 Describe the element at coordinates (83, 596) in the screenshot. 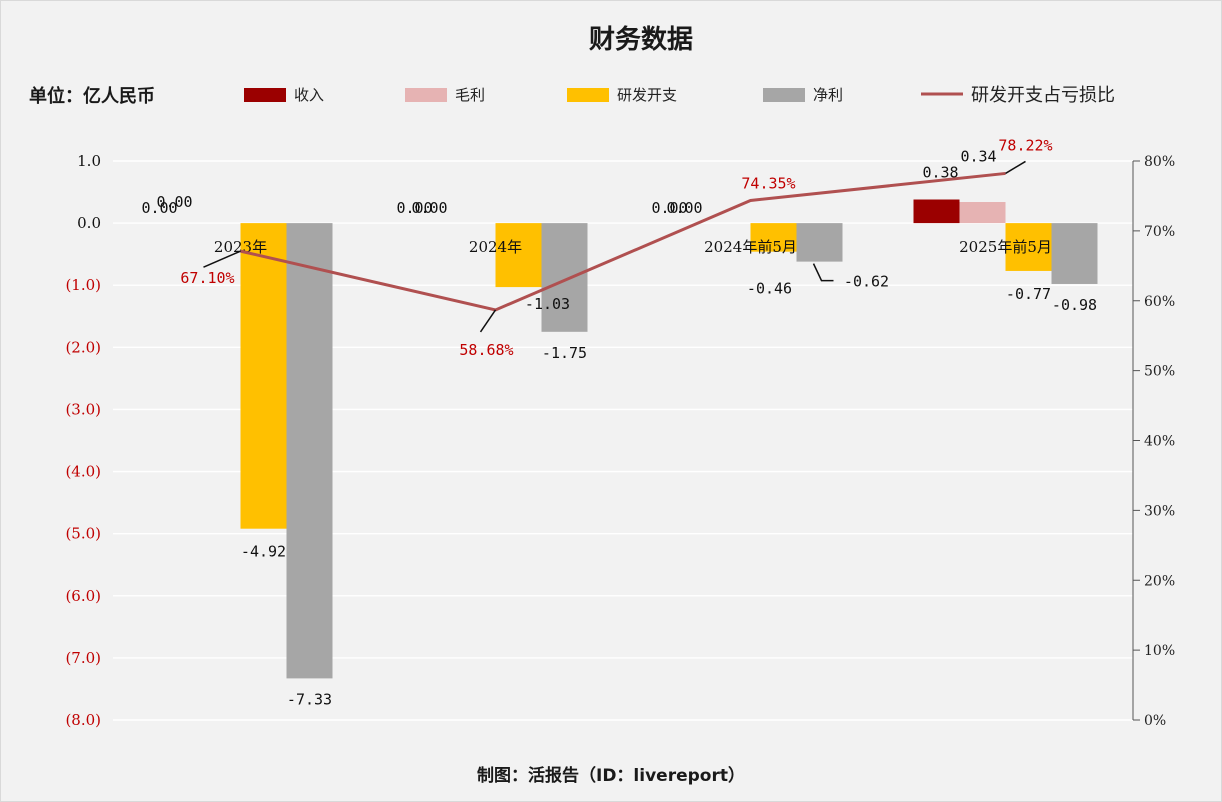

I see `left-tick-label: (6.0)` at that location.